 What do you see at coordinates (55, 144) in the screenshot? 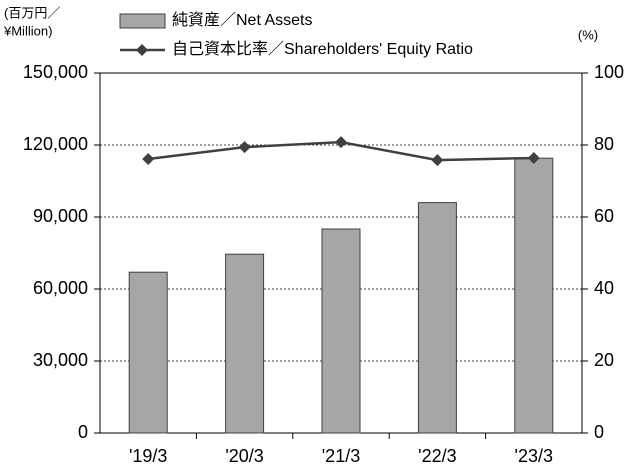
I see `y-tick-label: 120,000` at bounding box center [55, 144].